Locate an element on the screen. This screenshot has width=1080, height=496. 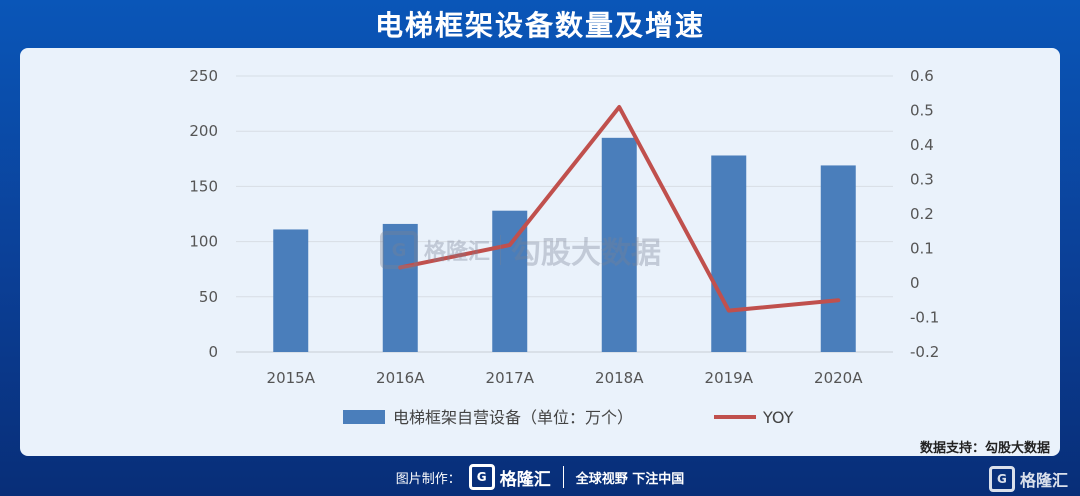
y-right-tick-label: 0.4 is located at coordinates (922, 145).